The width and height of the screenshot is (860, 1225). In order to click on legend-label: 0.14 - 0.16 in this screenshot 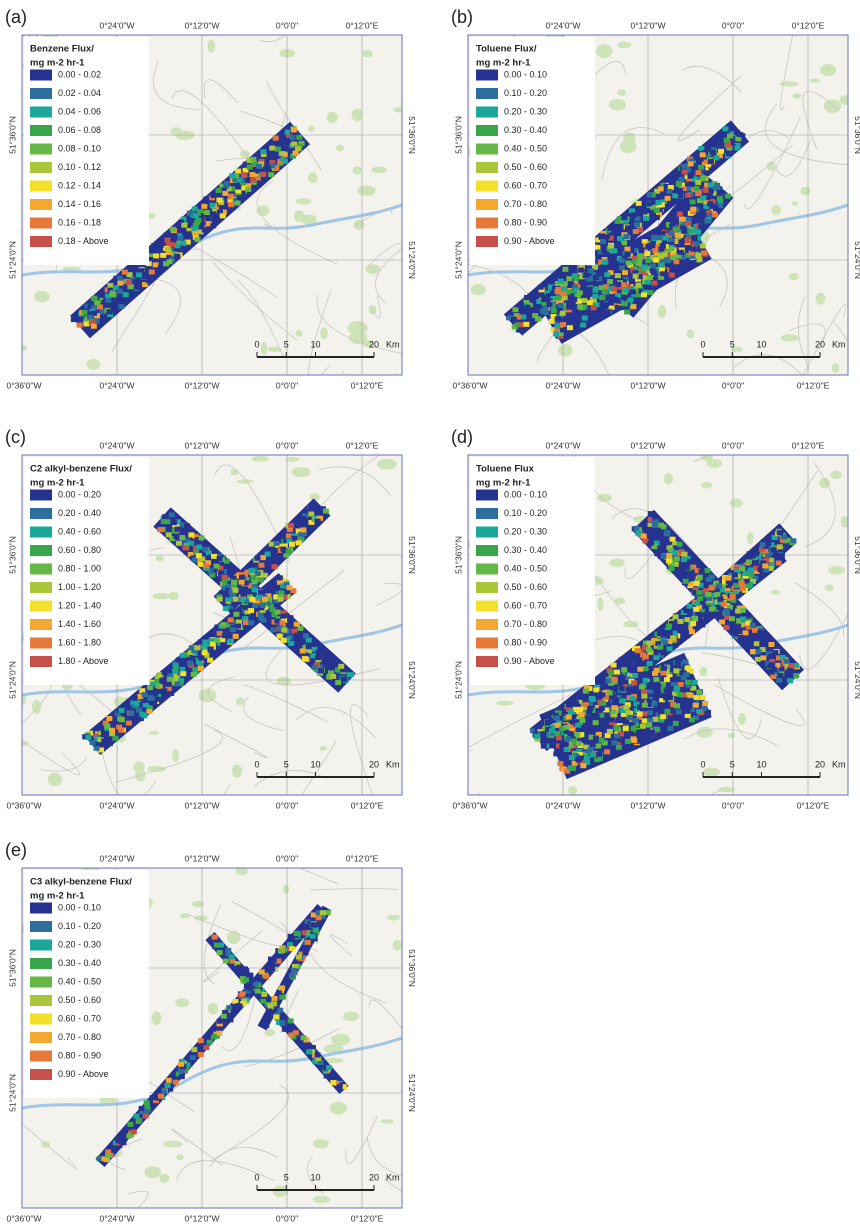, I will do `click(79, 204)`.